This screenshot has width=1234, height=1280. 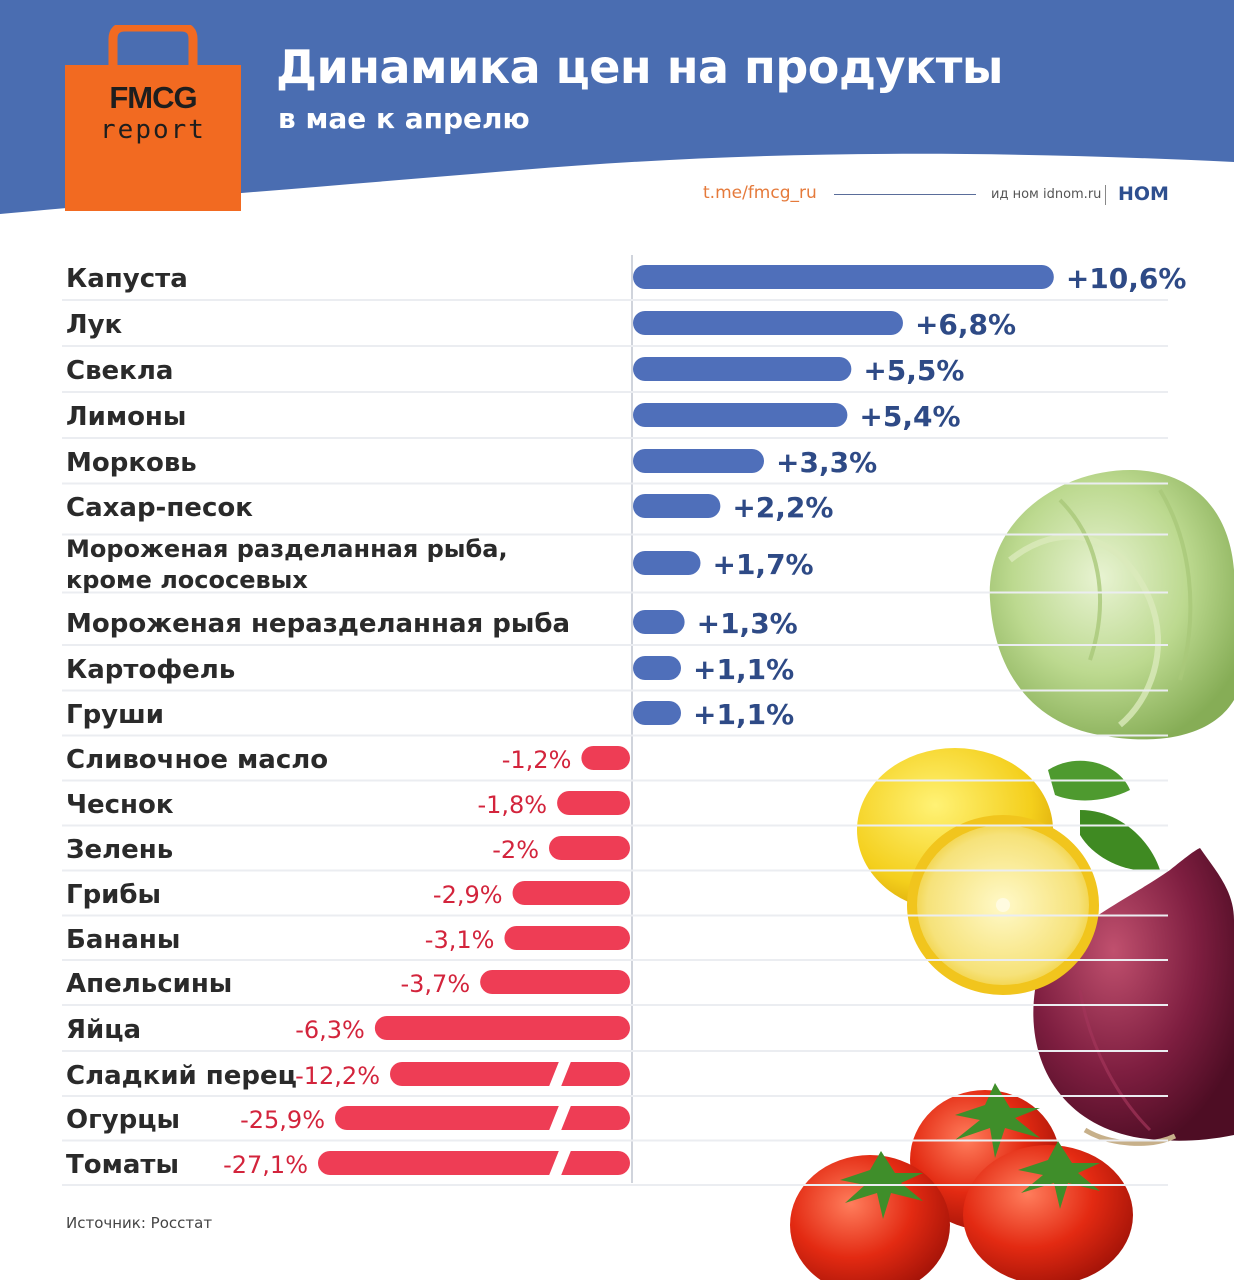 What do you see at coordinates (436, 984) in the screenshot?
I see `value-label: -3,7%` at bounding box center [436, 984].